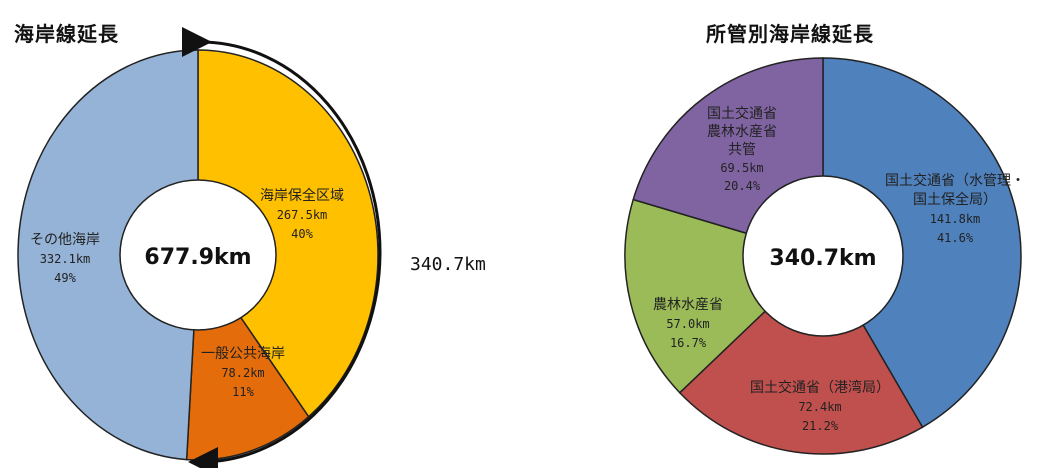  Describe the element at coordinates (302, 214) in the screenshot. I see `slice-label-0-0: 海岸保全区域 267.5km 40%` at that location.